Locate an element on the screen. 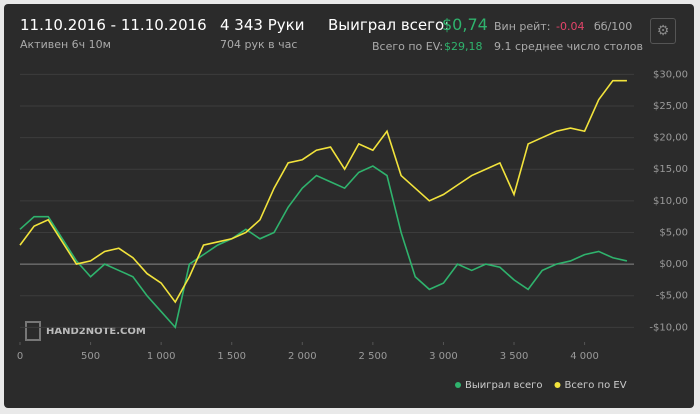  y-tick-label: $25,00 is located at coordinates (670, 106).